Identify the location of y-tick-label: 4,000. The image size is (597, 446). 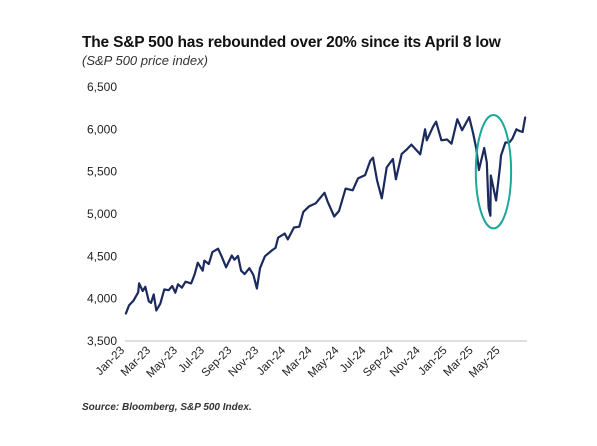
(102, 299).